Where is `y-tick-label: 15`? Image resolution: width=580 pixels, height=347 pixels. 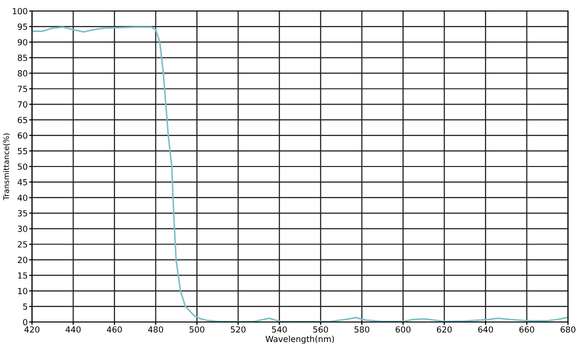
y-tick-label: 15 is located at coordinates (23, 275).